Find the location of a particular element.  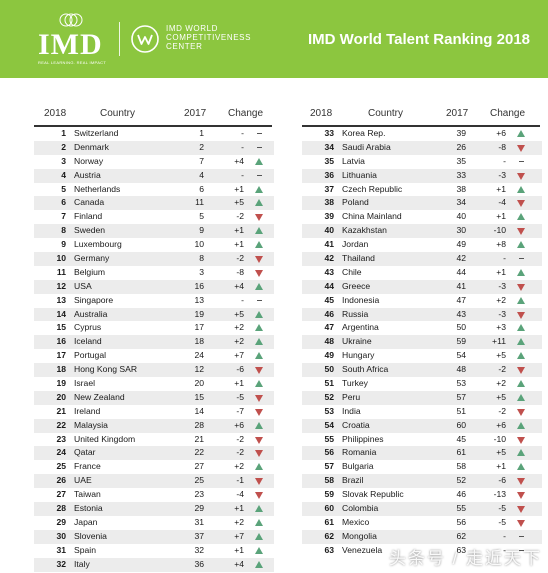

country-cell: Sweden is located at coordinates (90, 230).